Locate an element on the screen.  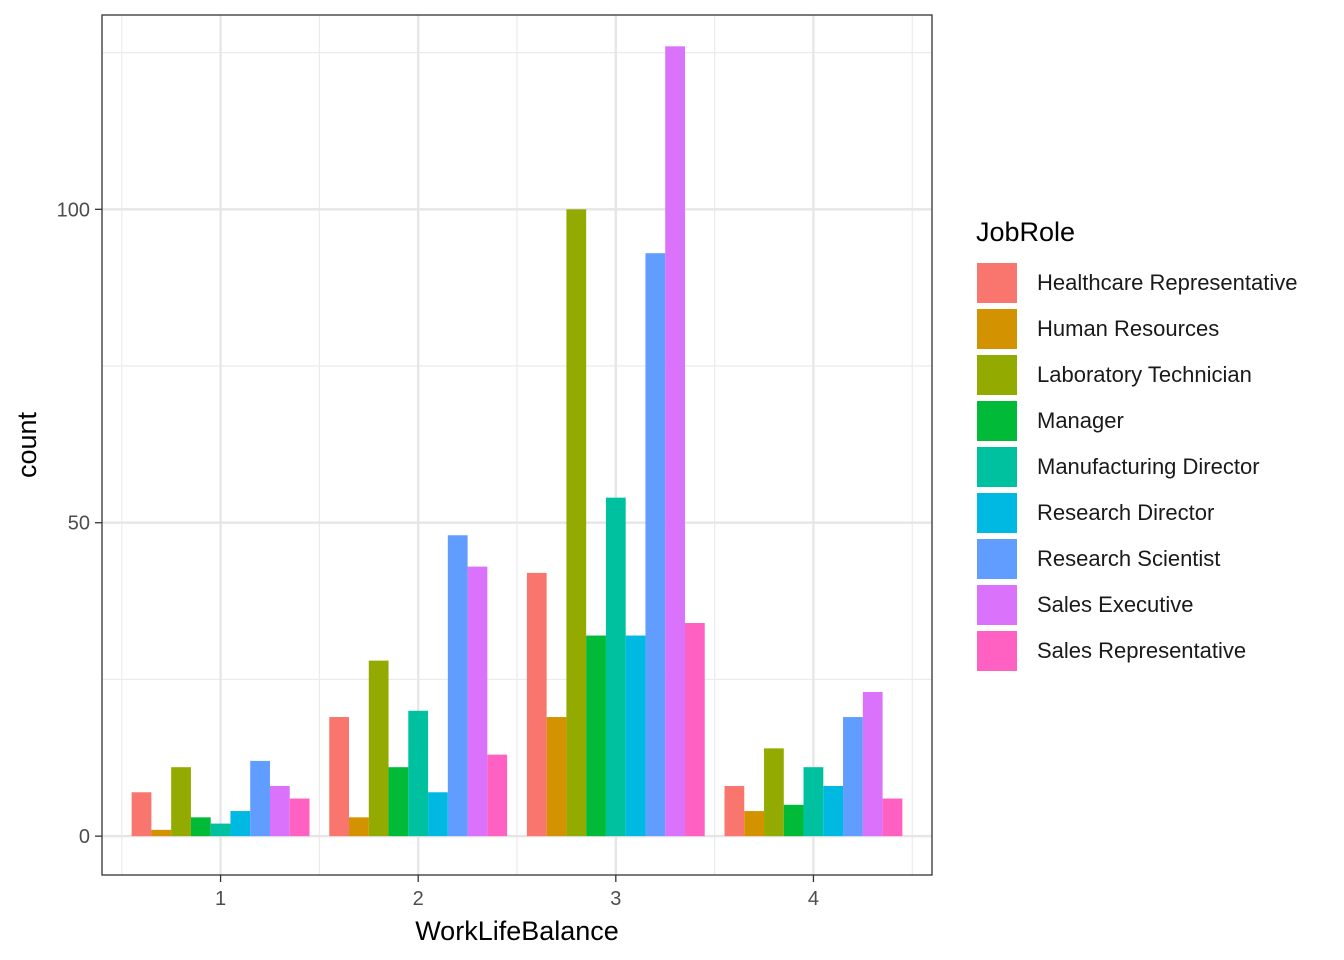
y-tick-label: 50 is located at coordinates (79, 524).